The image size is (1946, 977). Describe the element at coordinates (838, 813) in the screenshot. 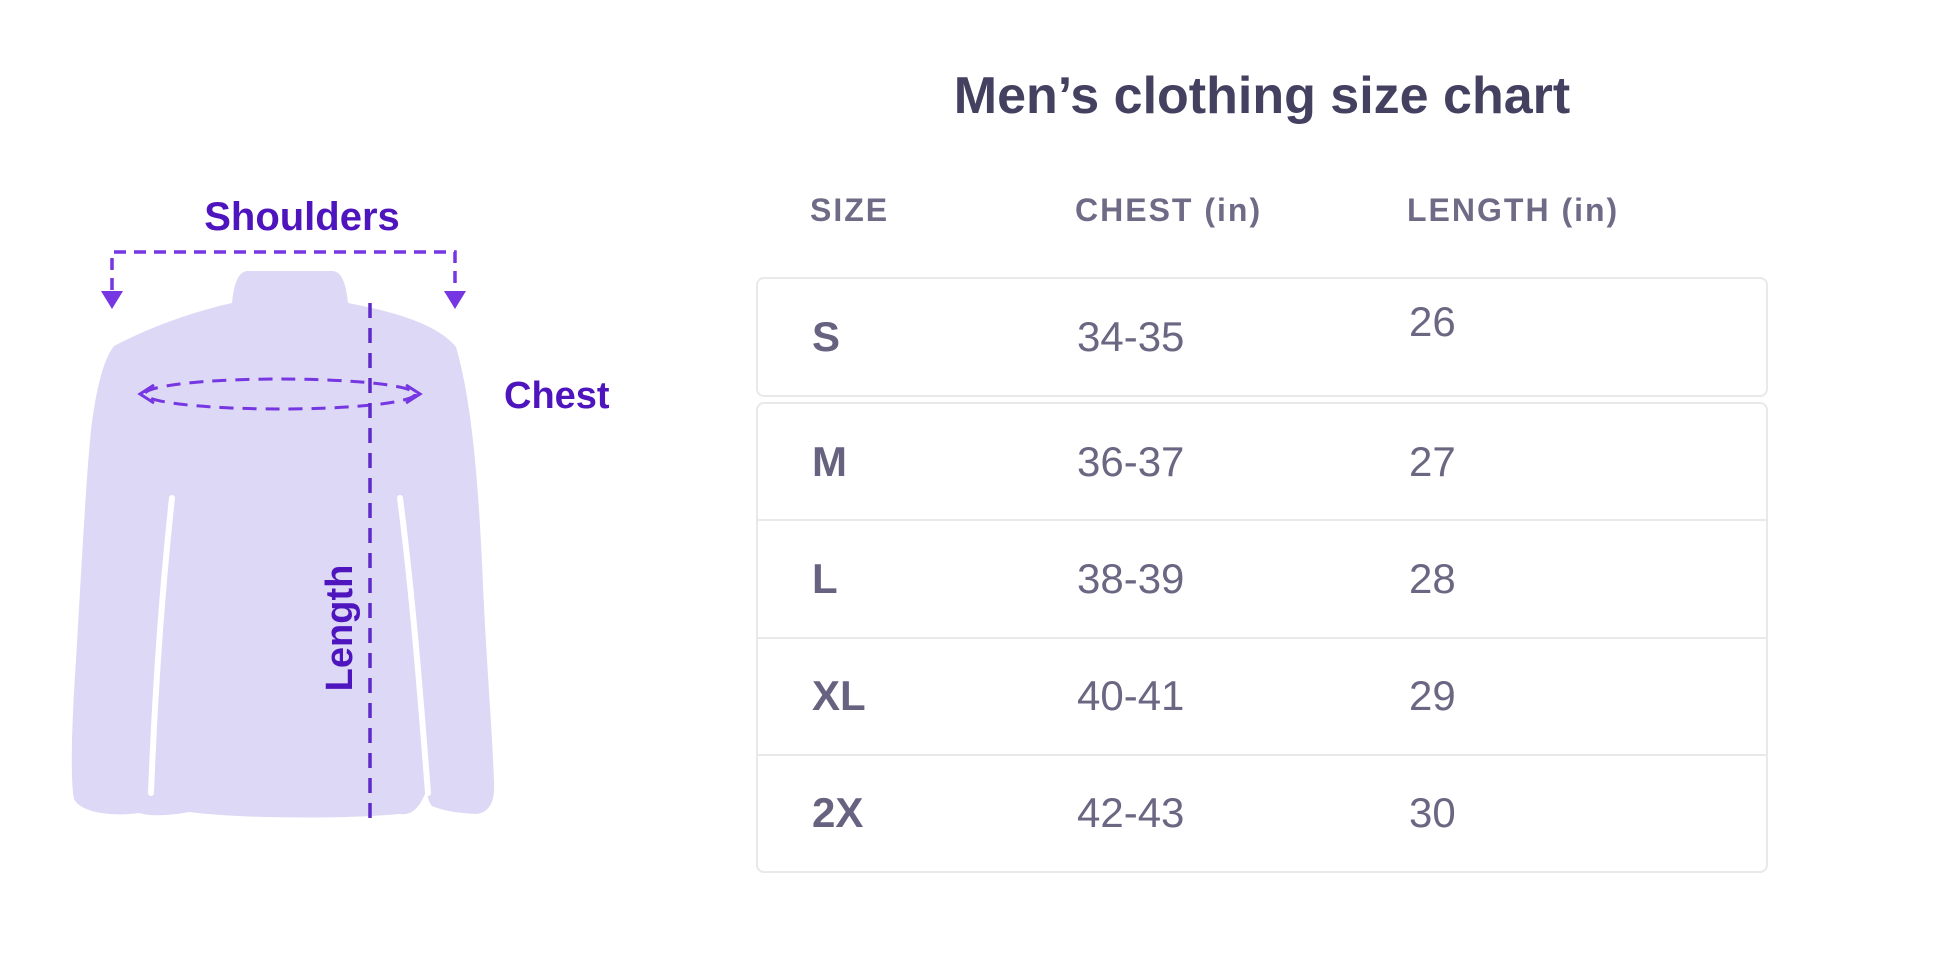

I see `size-cell: 2X` at that location.